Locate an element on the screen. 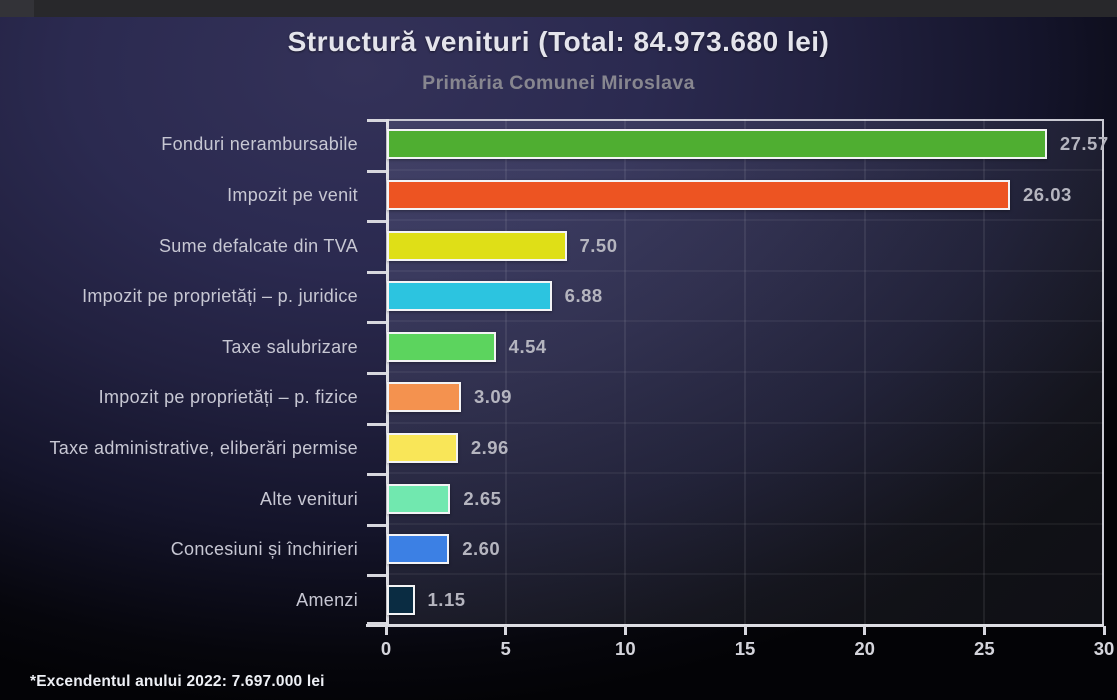 Image resolution: width=1117 pixels, height=700 pixels. plot-border-top is located at coordinates (745, 120).